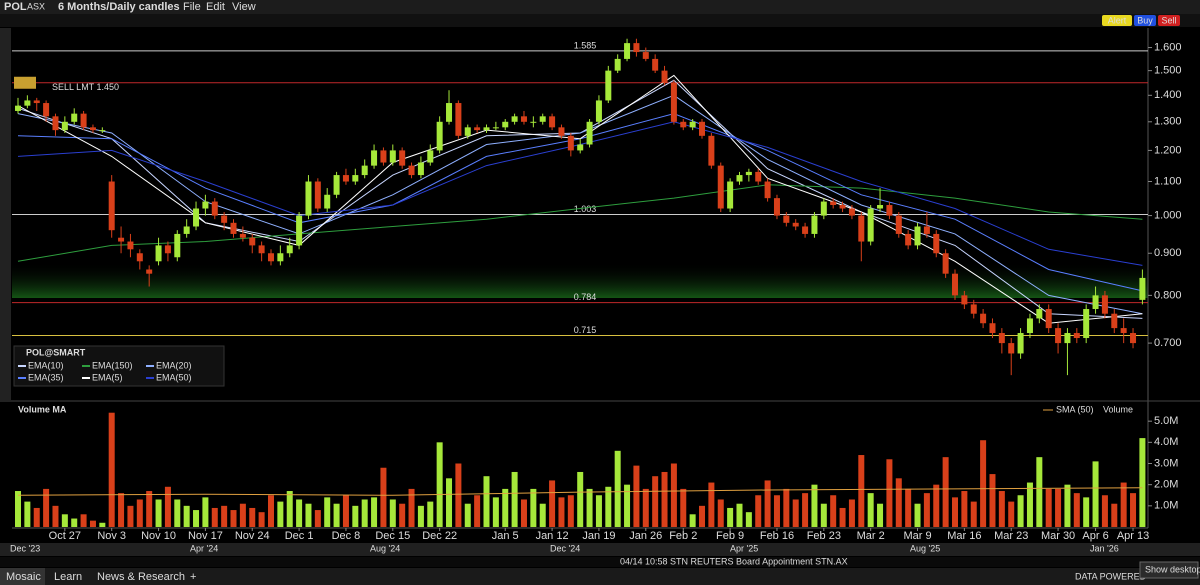  Describe the element at coordinates (1168, 343) in the screenshot. I see `y-tick-label: 0.700` at that location.